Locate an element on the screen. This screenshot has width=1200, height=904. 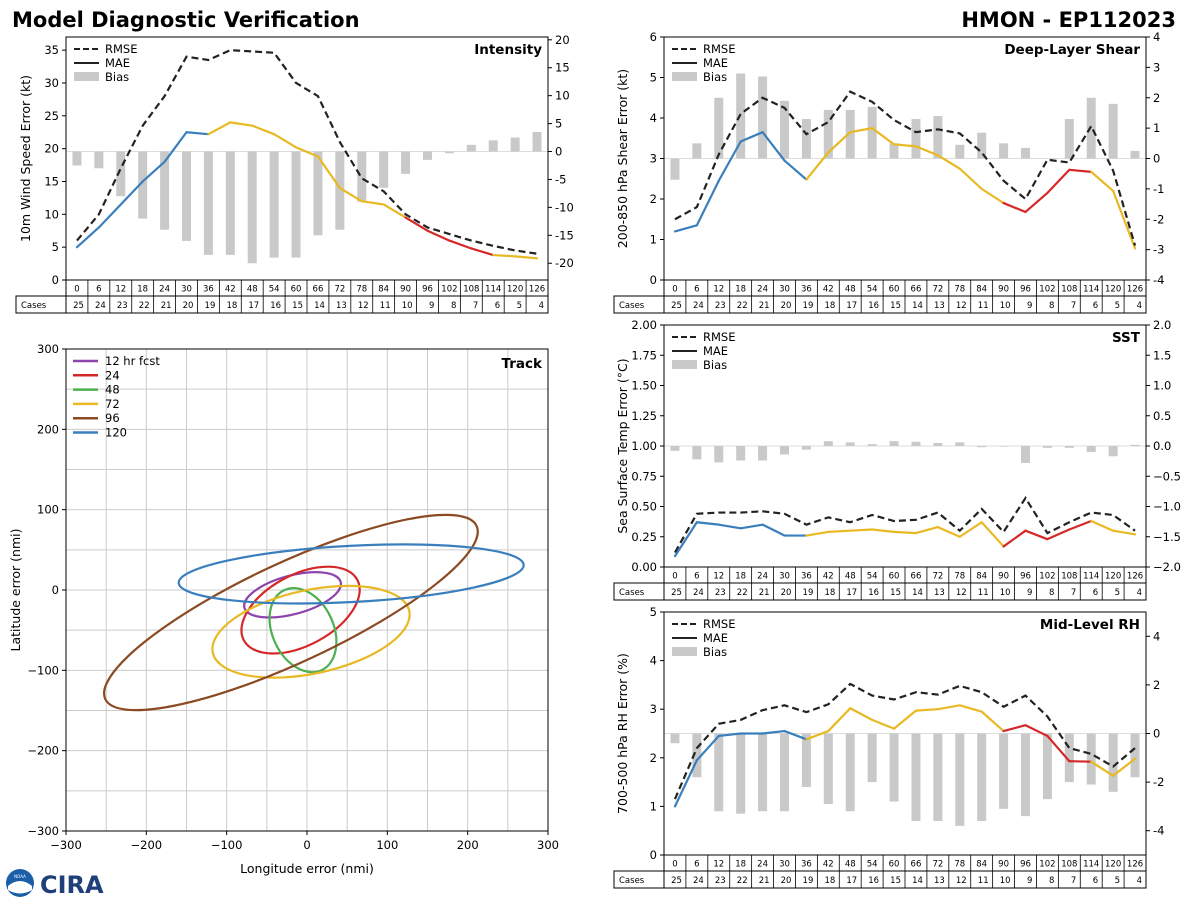
track-error-ellipse is located at coordinates (311, 631).